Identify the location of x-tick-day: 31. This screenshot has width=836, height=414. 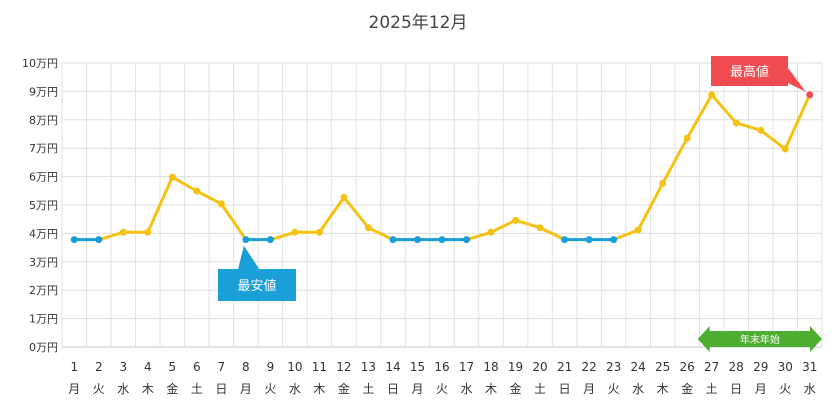
(809, 367).